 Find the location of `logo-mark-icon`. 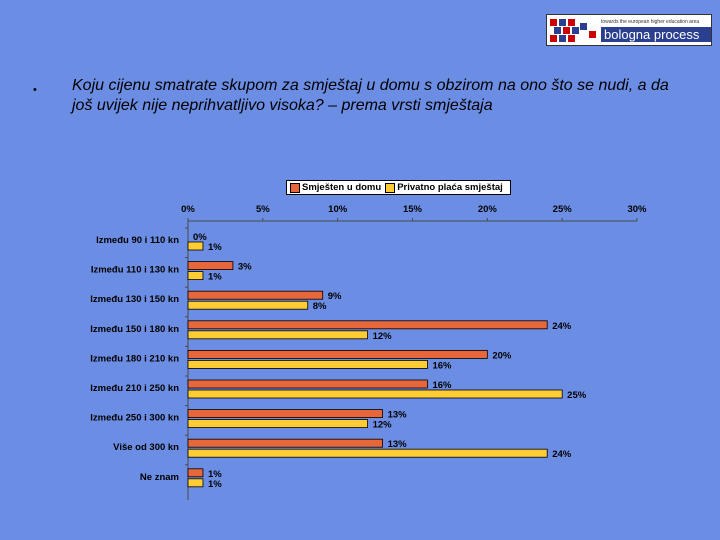

logo-mark-icon is located at coordinates (573, 30).